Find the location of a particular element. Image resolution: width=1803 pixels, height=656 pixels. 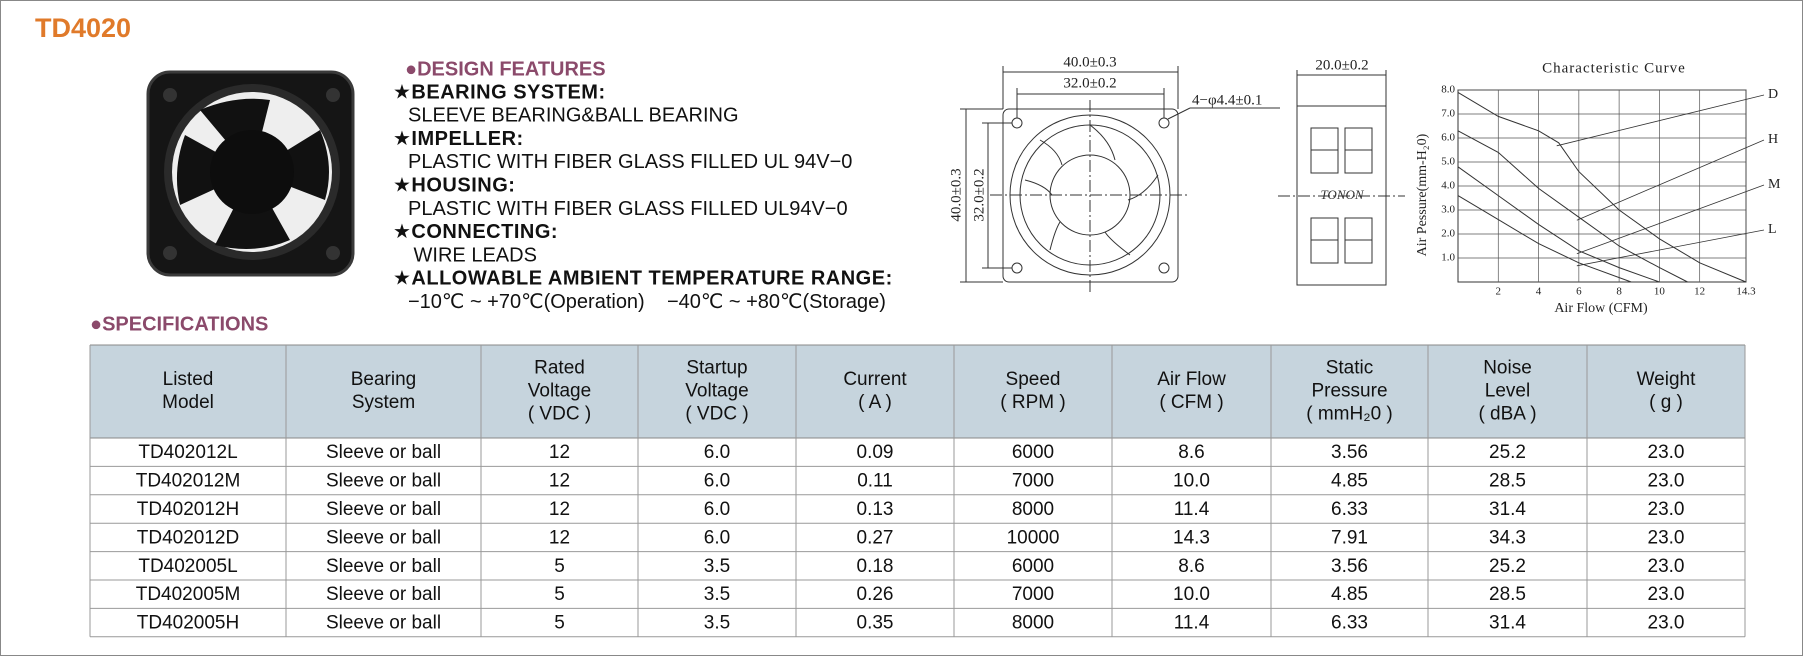

x-tick-label: 10 is located at coordinates (1660, 292).